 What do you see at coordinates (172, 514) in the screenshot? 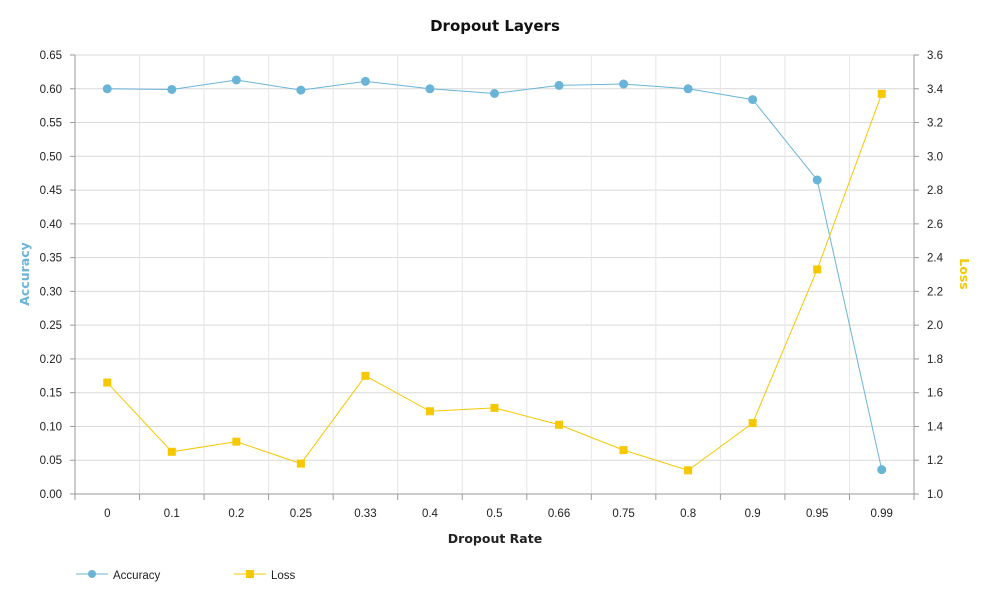
I see `x-tick-label: 0.1` at bounding box center [172, 514].